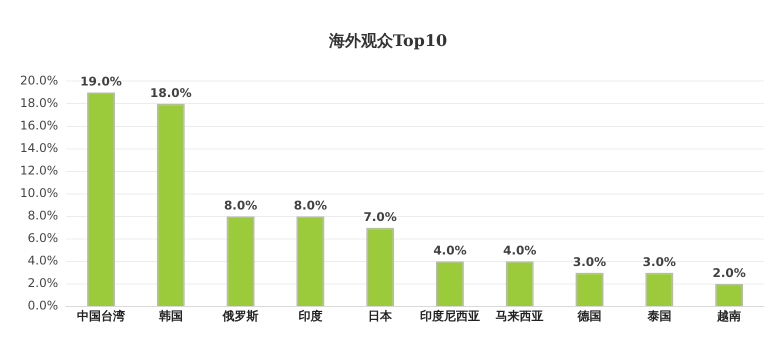 The height and width of the screenshot is (339, 784). I want to click on data-label: 2.0%, so click(729, 273).